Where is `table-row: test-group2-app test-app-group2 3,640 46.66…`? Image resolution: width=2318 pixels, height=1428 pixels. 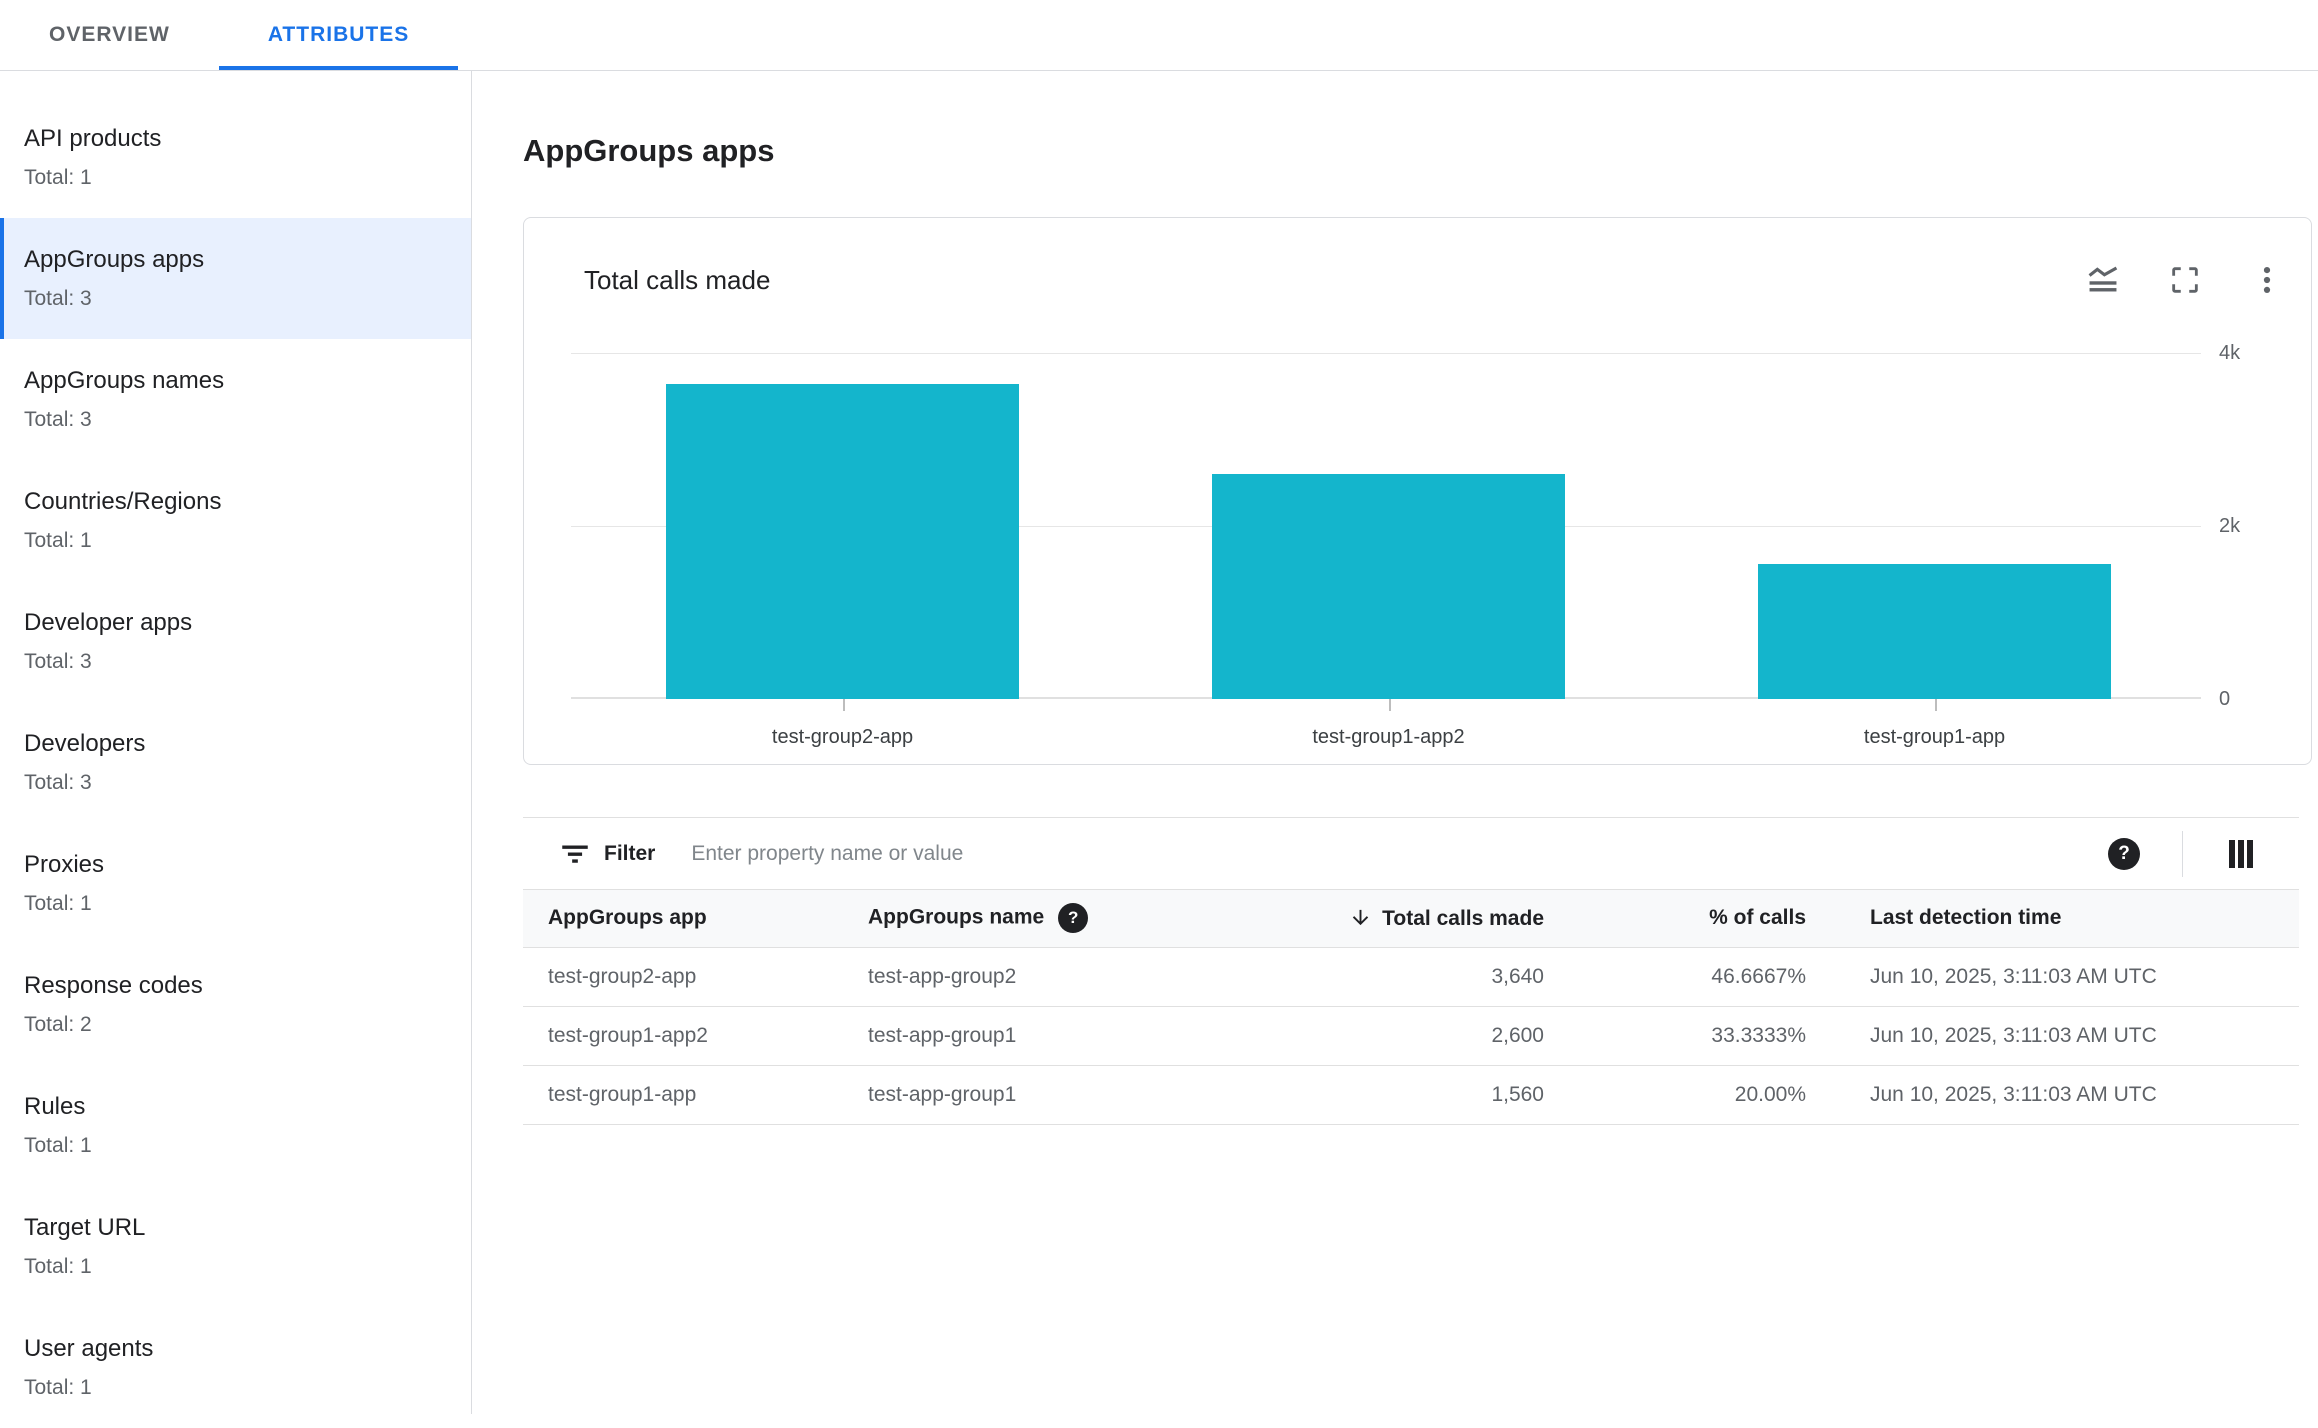 table-row: test-group2-app test-app-group2 3,640 46.66… is located at coordinates (1411, 976).